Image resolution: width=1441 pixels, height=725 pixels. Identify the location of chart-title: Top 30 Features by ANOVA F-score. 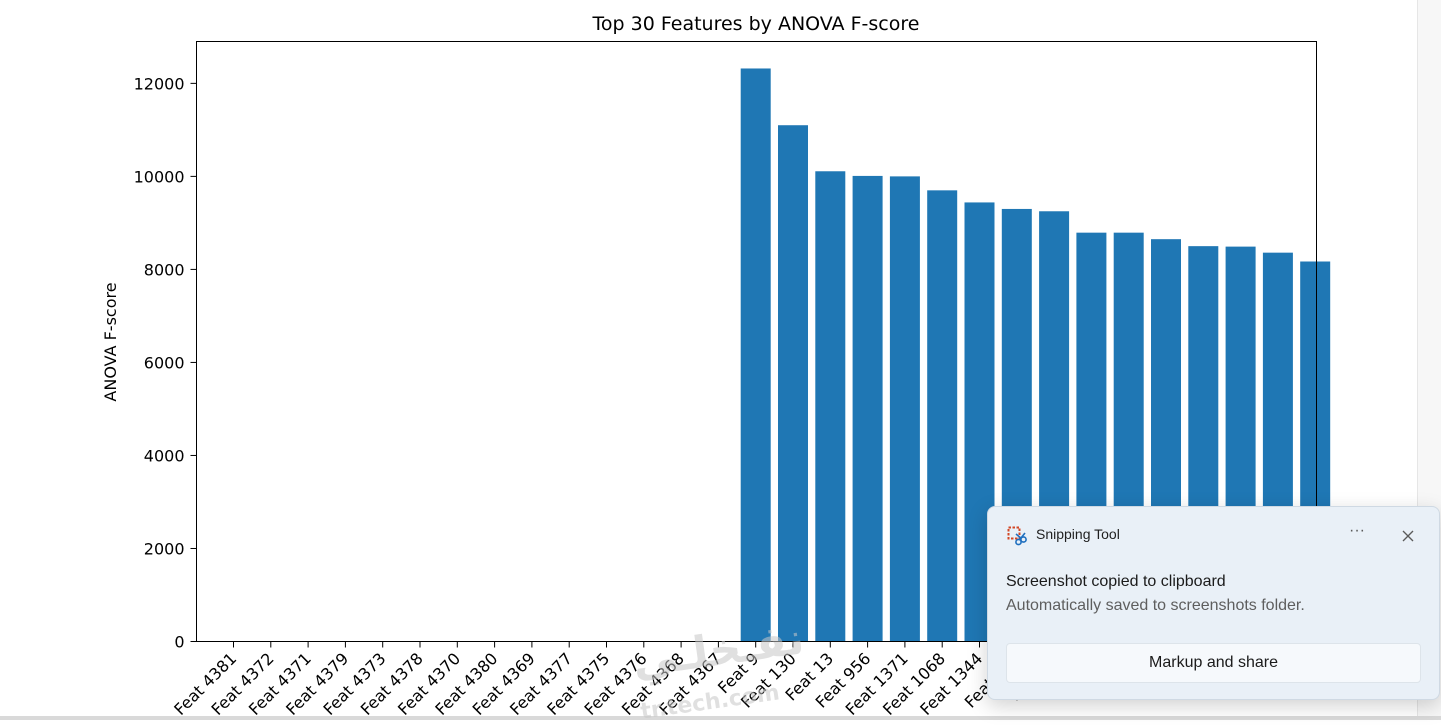
(756, 24).